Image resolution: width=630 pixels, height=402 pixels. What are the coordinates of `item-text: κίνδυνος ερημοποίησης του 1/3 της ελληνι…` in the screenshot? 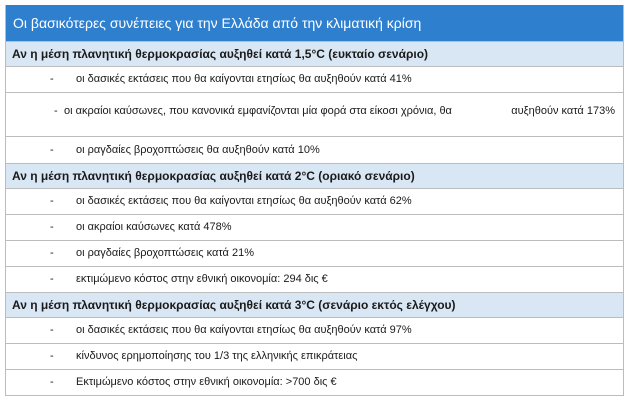 It's located at (217, 356).